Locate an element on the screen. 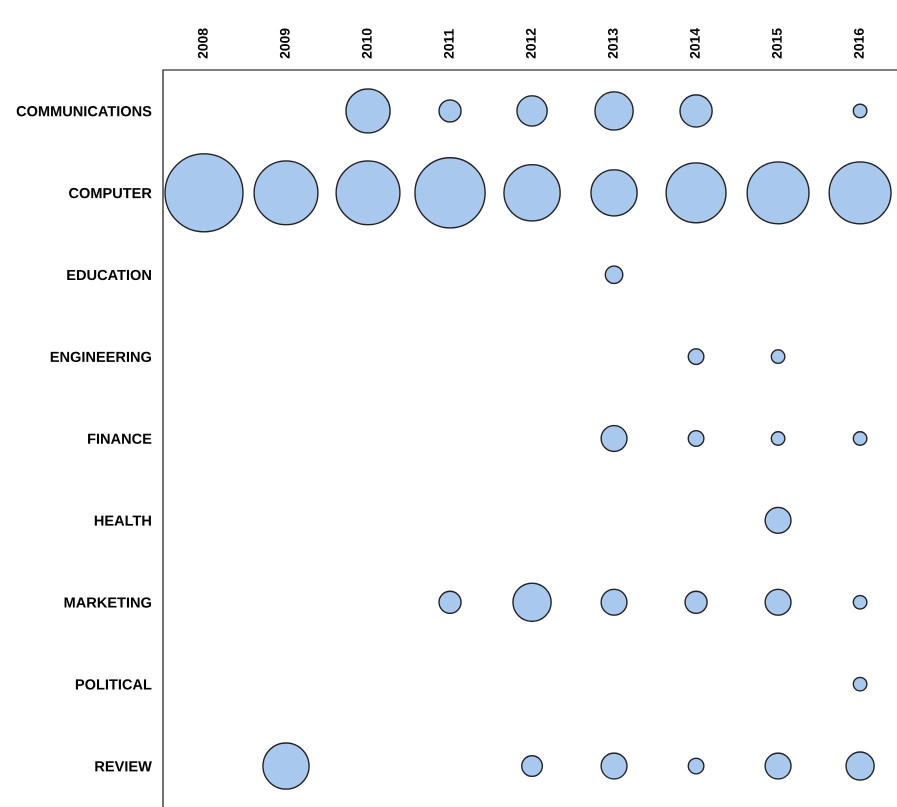 The image size is (897, 807). y-tick-label: FINANCE is located at coordinates (120, 439).